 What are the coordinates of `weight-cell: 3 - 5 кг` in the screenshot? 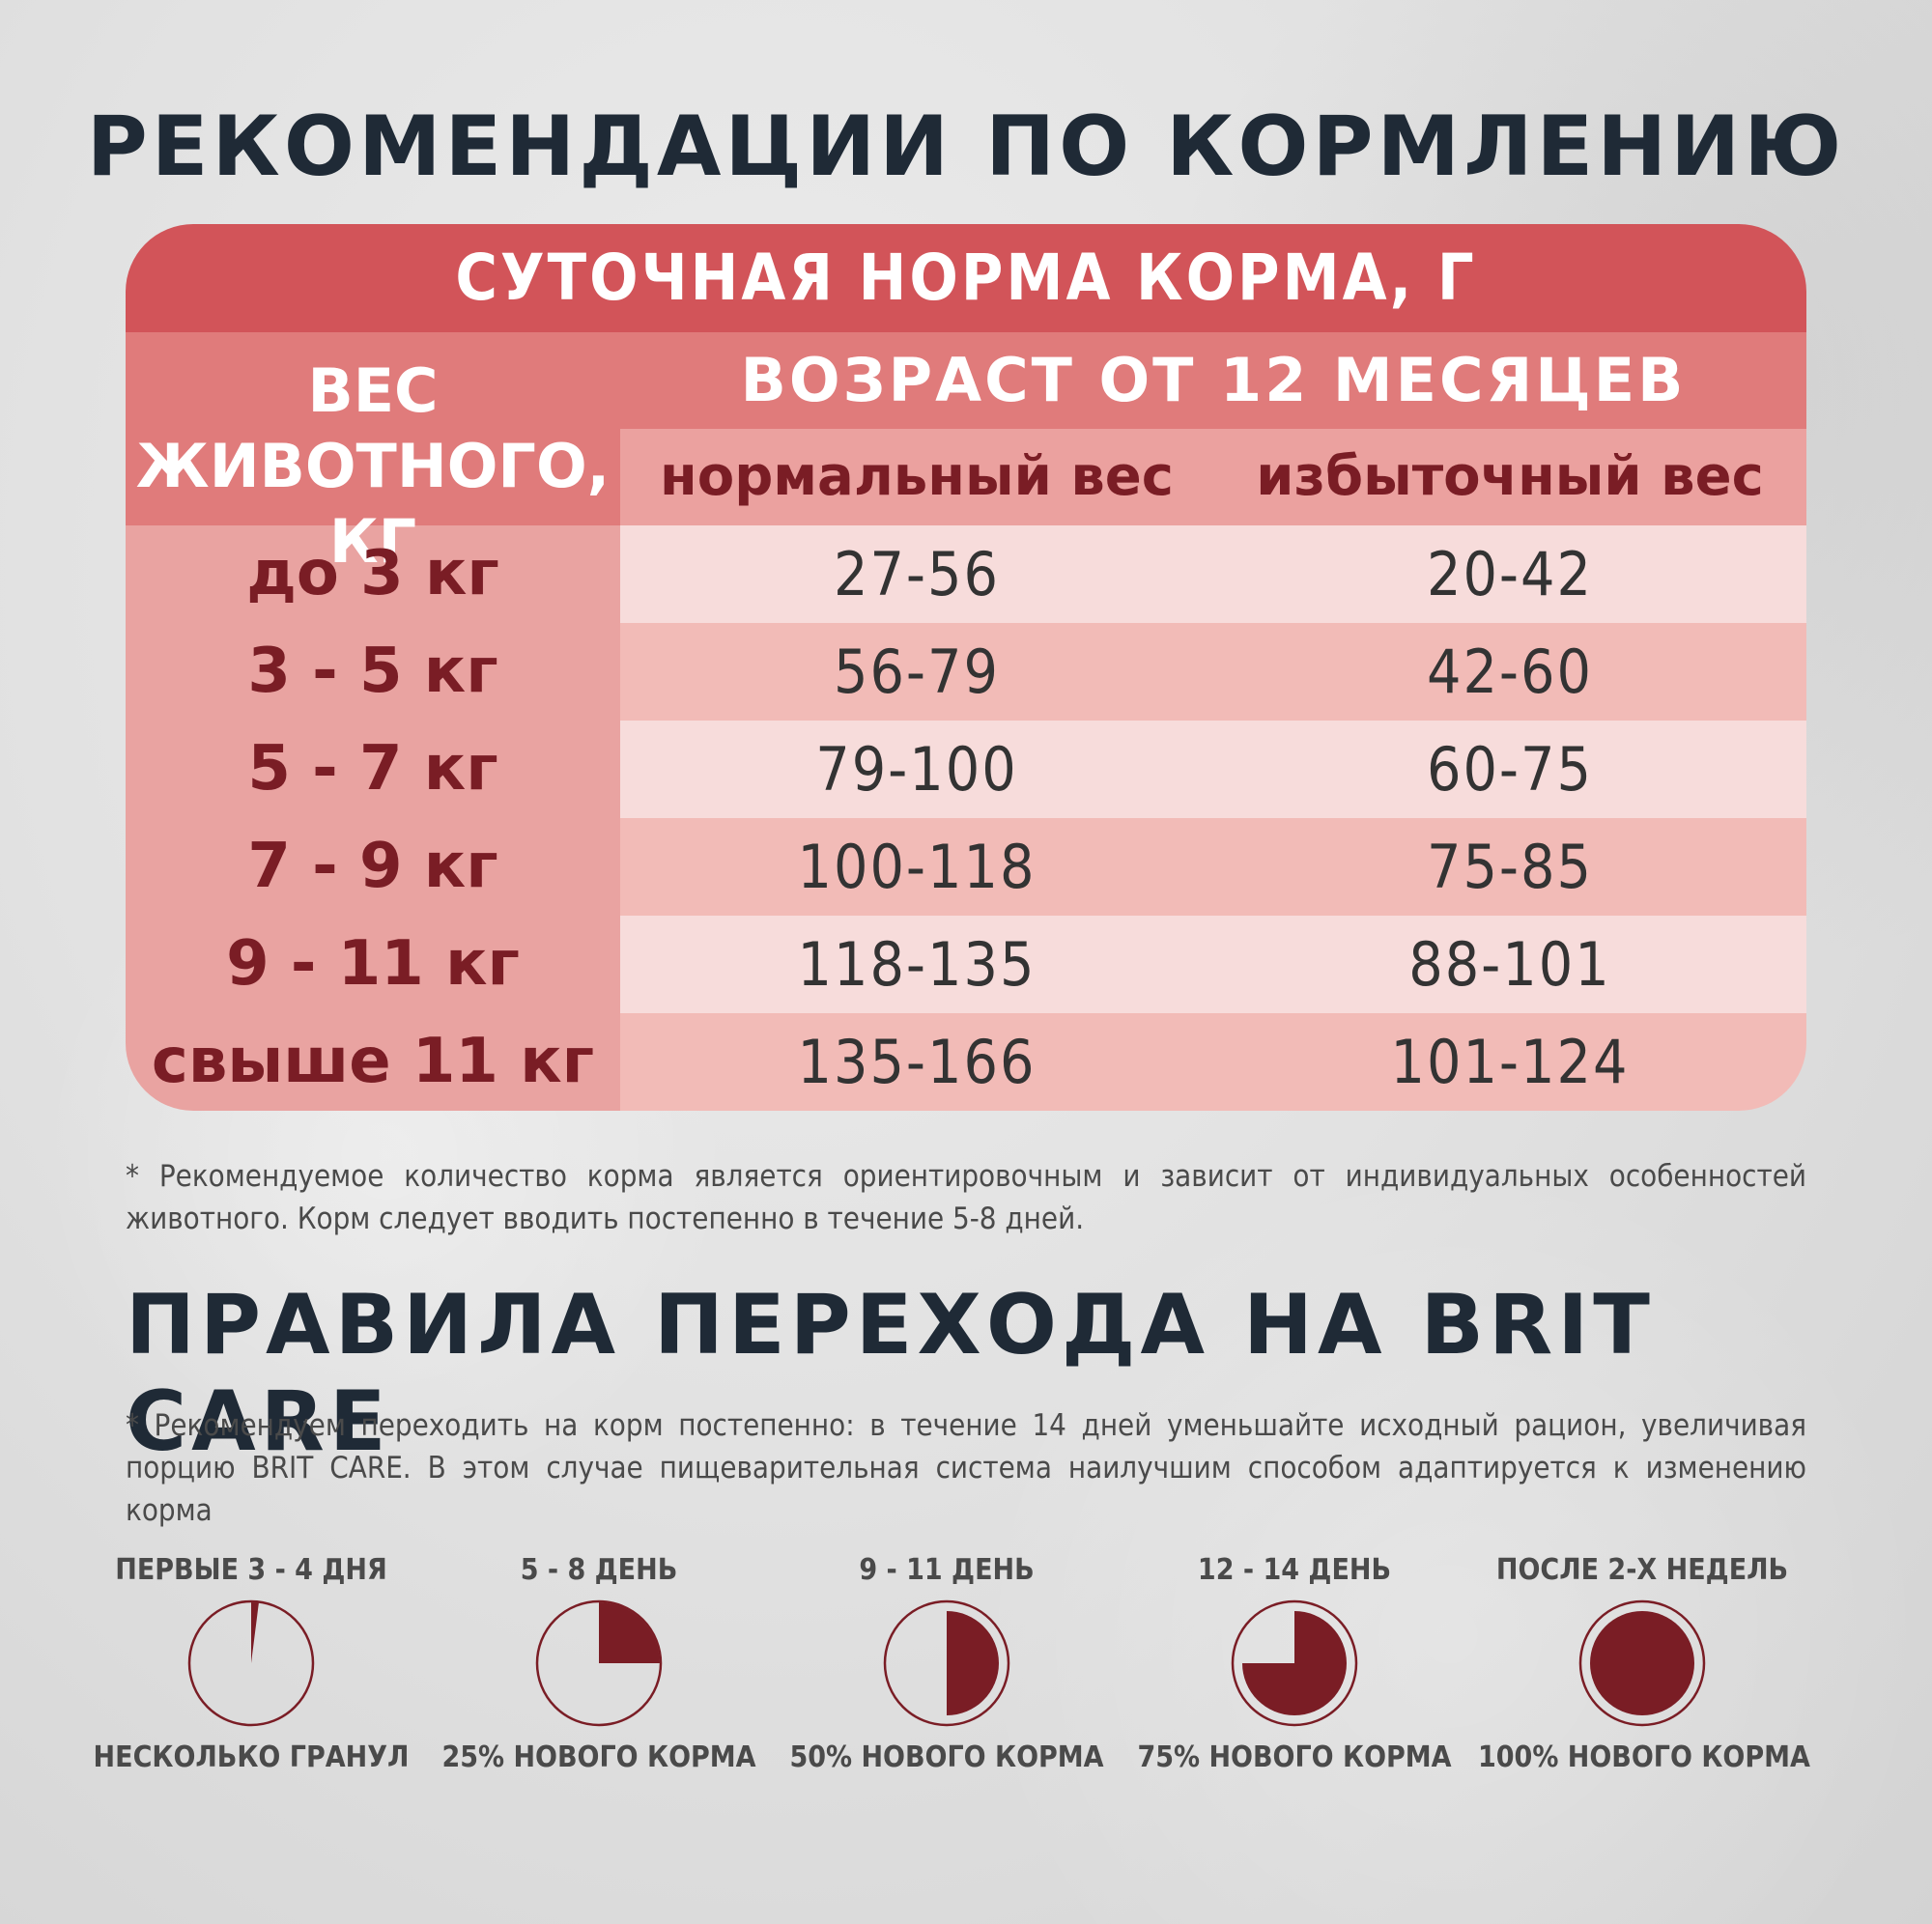 It's located at (372, 671).